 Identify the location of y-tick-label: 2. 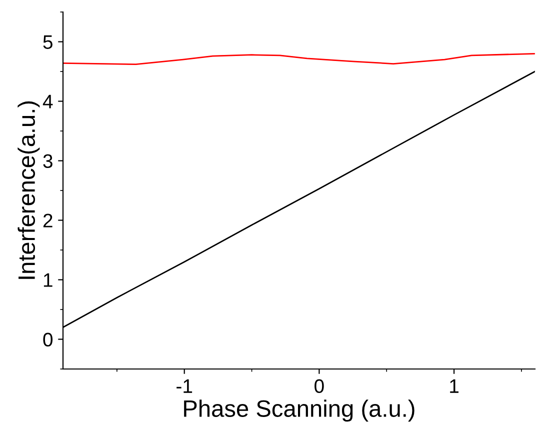
(47, 221).